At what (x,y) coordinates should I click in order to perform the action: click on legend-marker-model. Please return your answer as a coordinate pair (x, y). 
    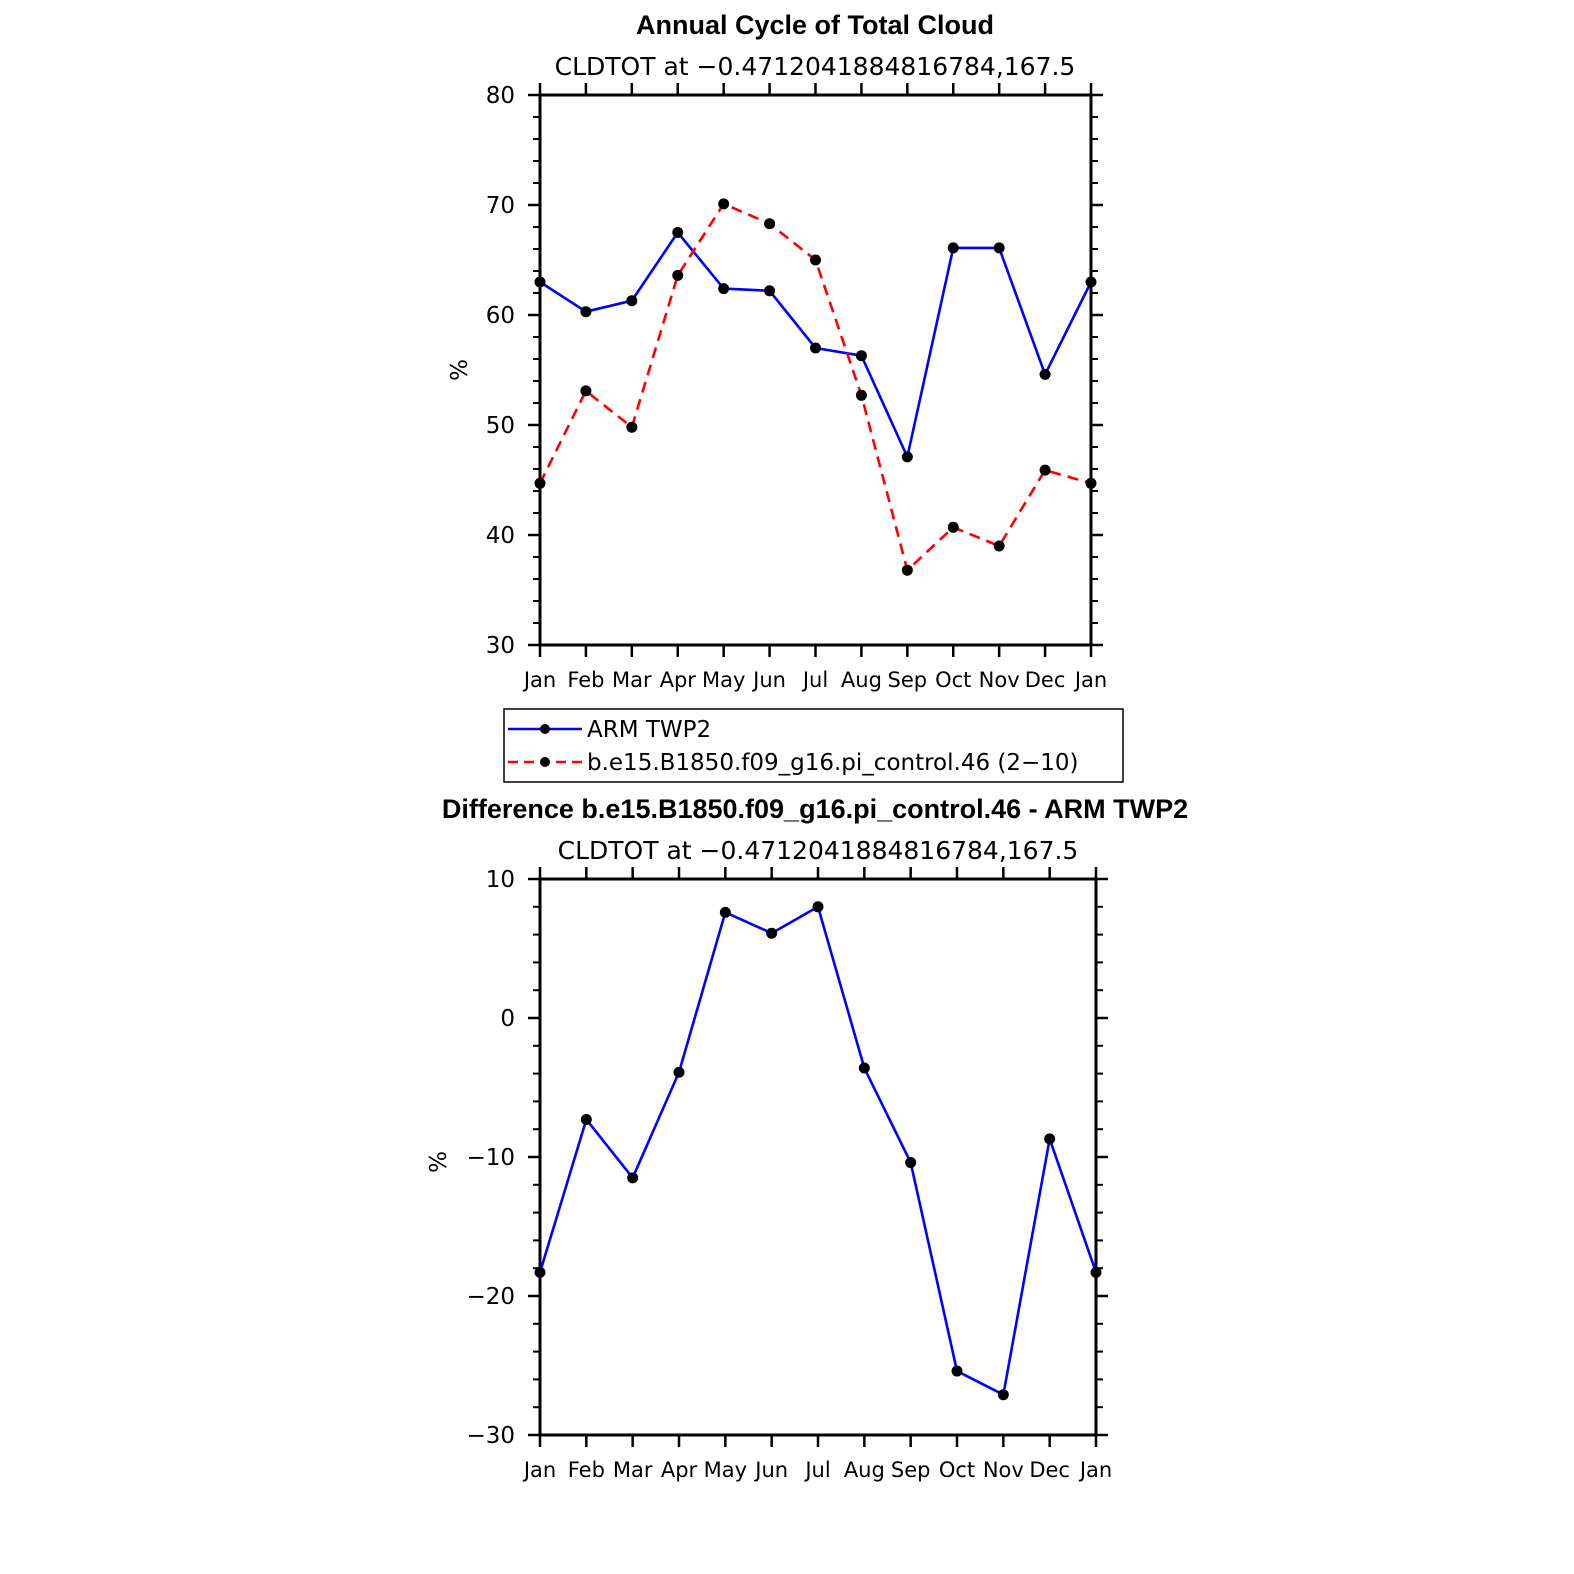
    Looking at the image, I should click on (545, 762).